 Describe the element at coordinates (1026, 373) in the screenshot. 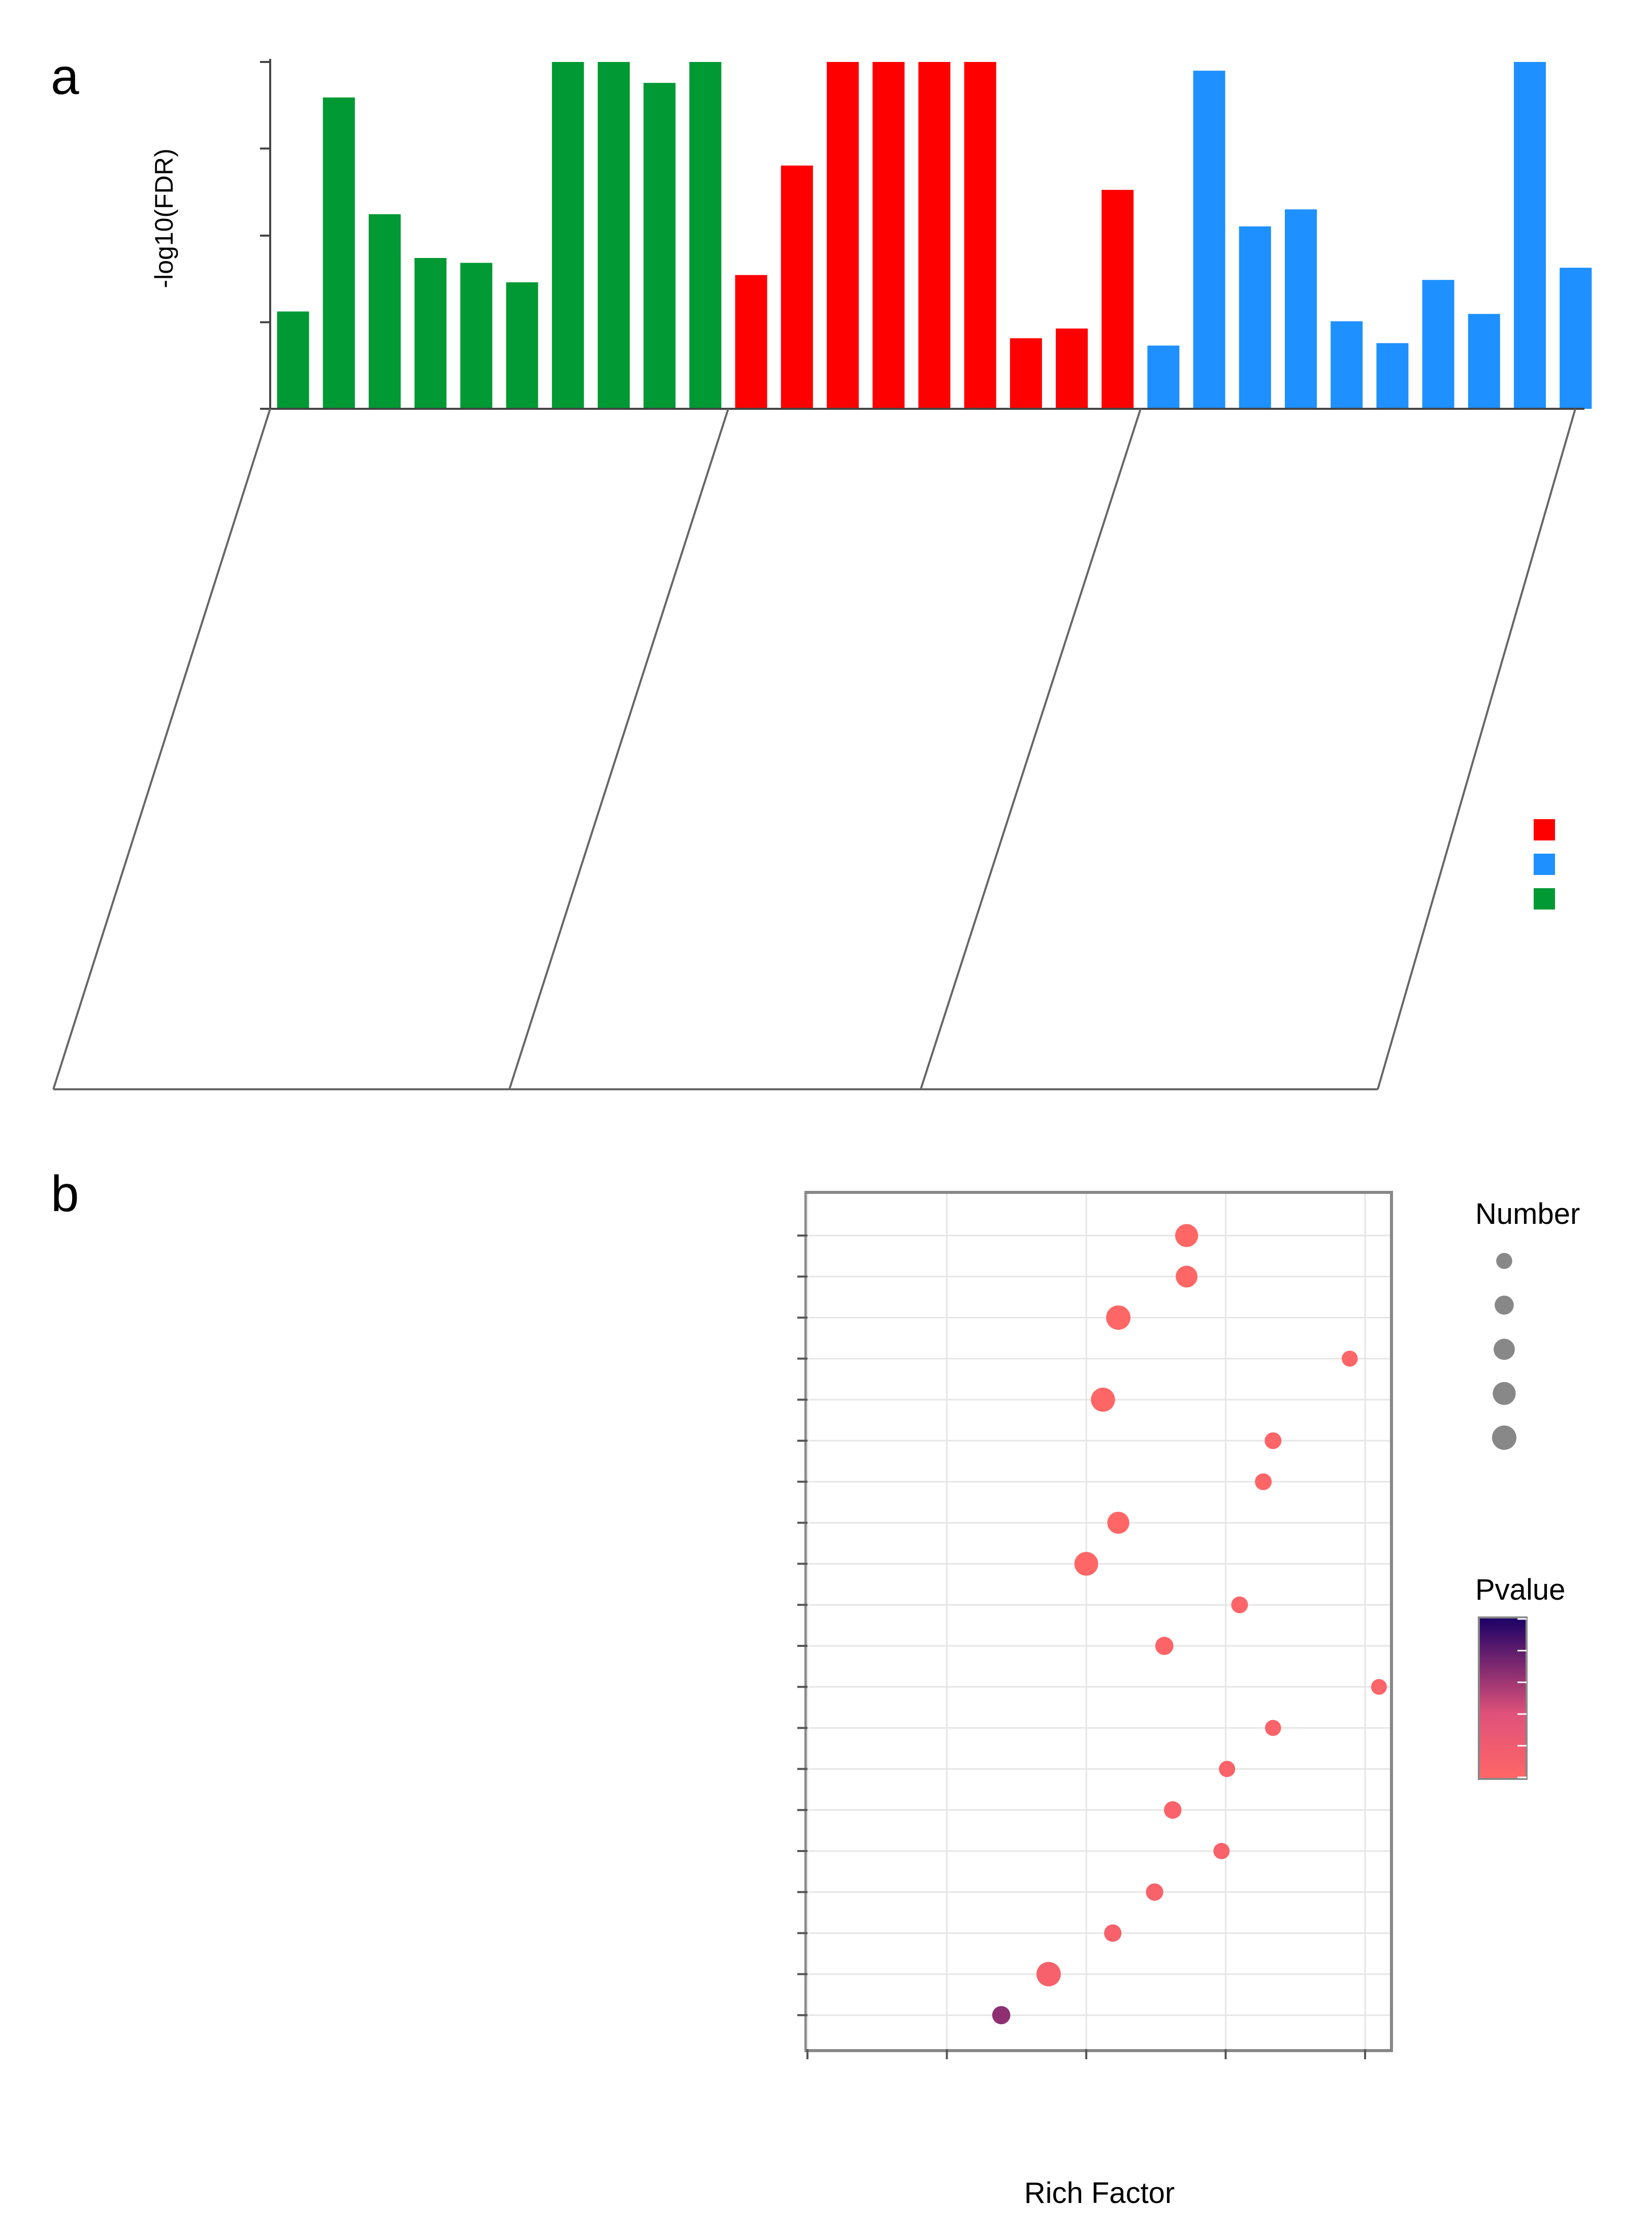

I see `bar-cell-junction` at that location.